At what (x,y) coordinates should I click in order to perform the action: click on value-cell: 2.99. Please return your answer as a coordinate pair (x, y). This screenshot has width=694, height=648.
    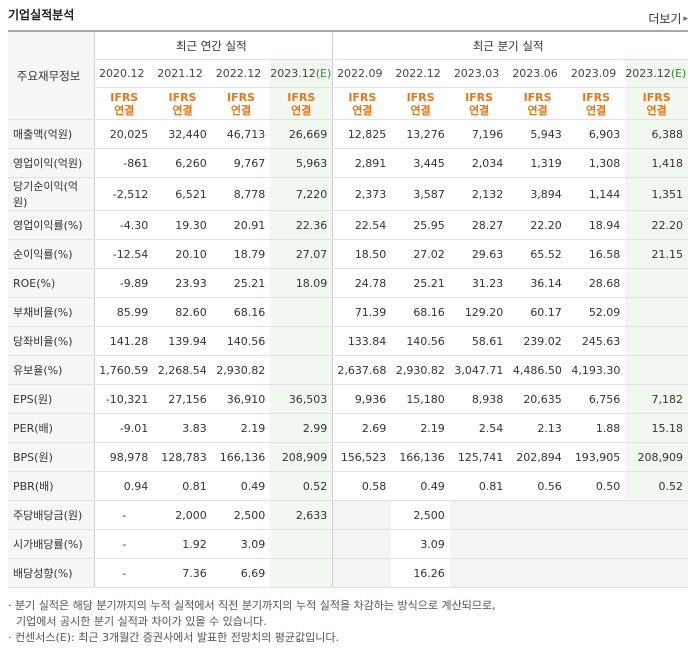
    Looking at the image, I should click on (301, 428).